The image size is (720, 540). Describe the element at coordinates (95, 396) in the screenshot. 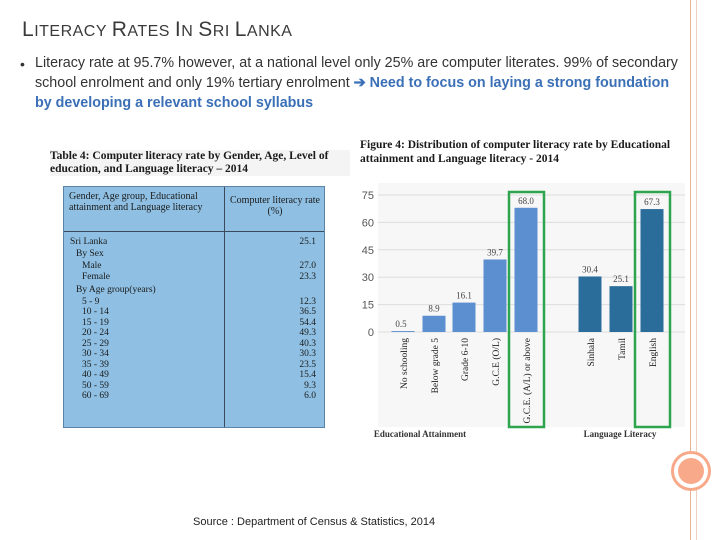

I see `table-row-label: 60 - 69` at that location.